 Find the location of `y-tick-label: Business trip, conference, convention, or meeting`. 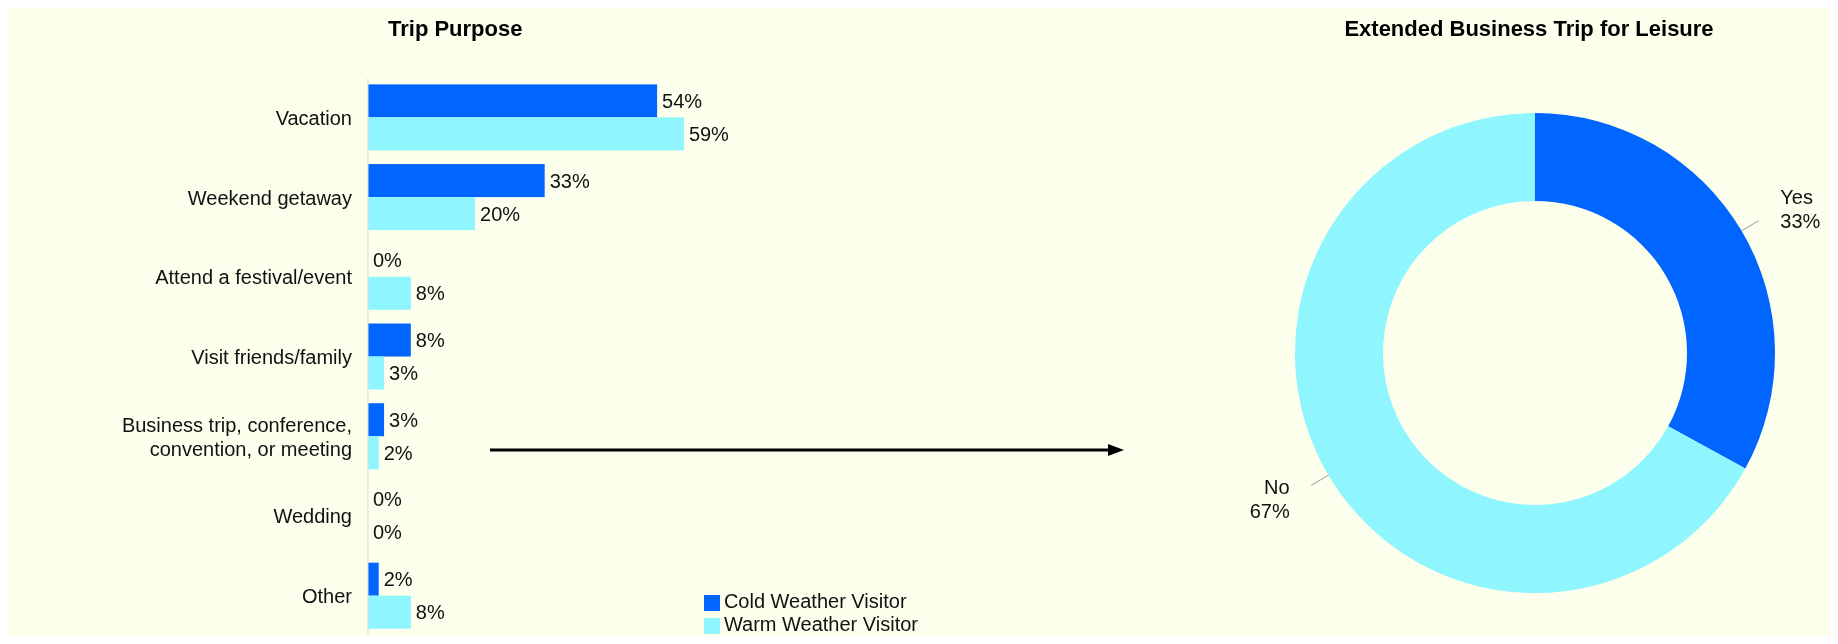

y-tick-label: Business trip, conference, convention, or meeting is located at coordinates (236, 436).